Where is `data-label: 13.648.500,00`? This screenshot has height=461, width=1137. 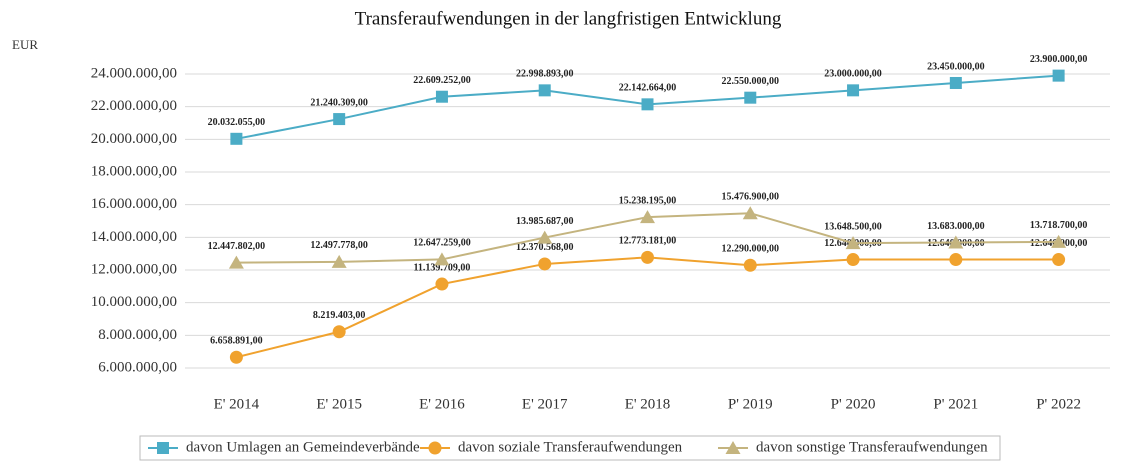
data-label: 13.648.500,00 is located at coordinates (853, 226).